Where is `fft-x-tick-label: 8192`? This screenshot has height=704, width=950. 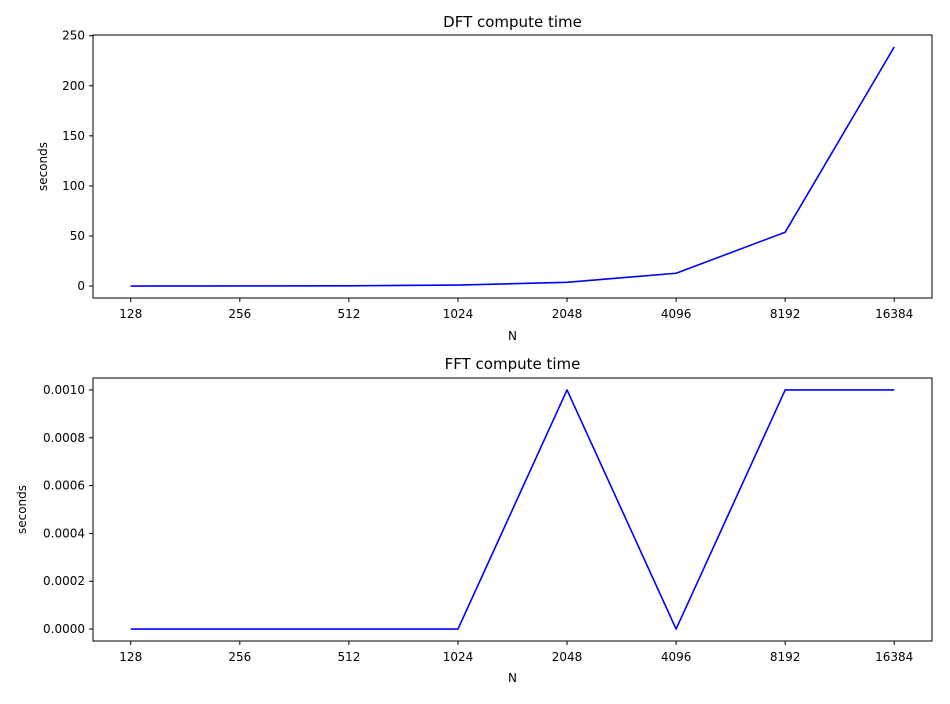
fft-x-tick-label: 8192 is located at coordinates (785, 657).